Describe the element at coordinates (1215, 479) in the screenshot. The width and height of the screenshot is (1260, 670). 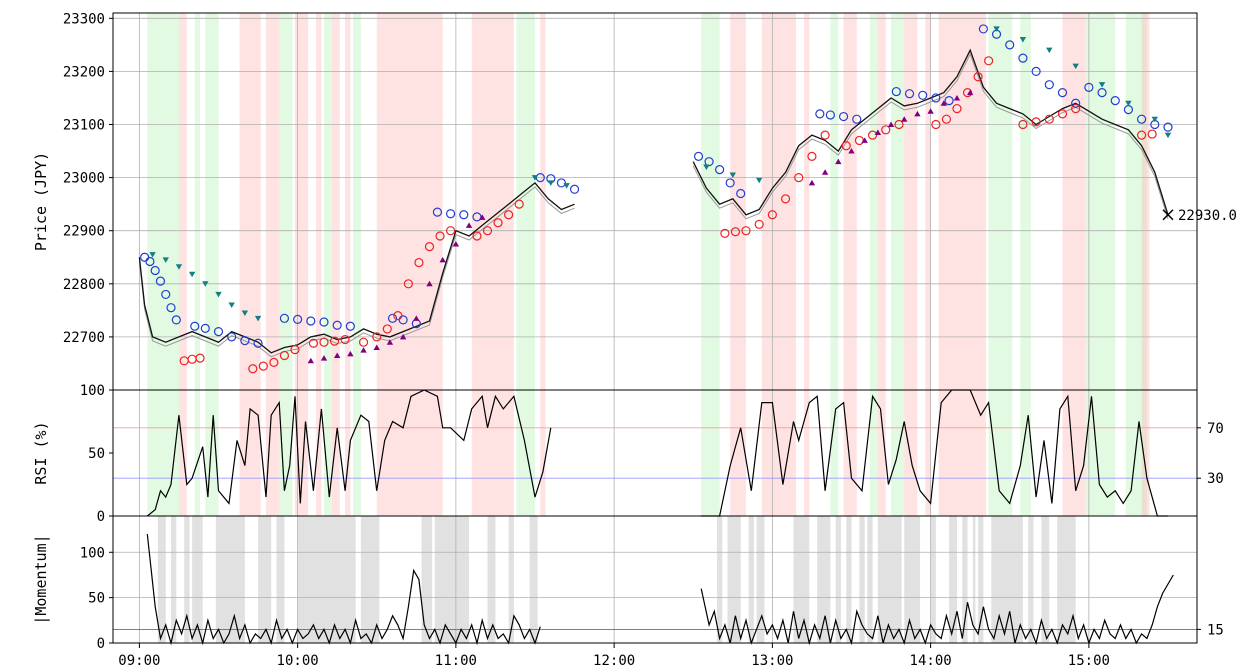
I see `oversold-label: 30` at that location.